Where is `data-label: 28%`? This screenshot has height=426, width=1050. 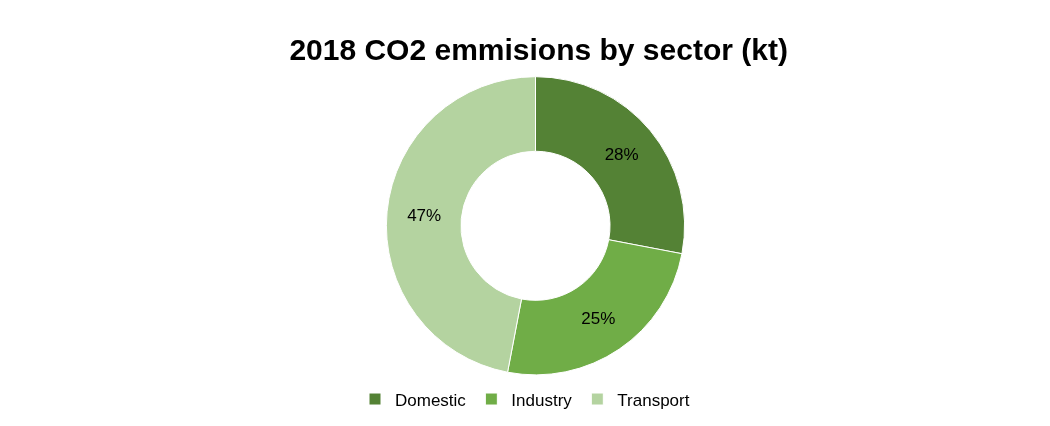 data-label: 28% is located at coordinates (621, 154).